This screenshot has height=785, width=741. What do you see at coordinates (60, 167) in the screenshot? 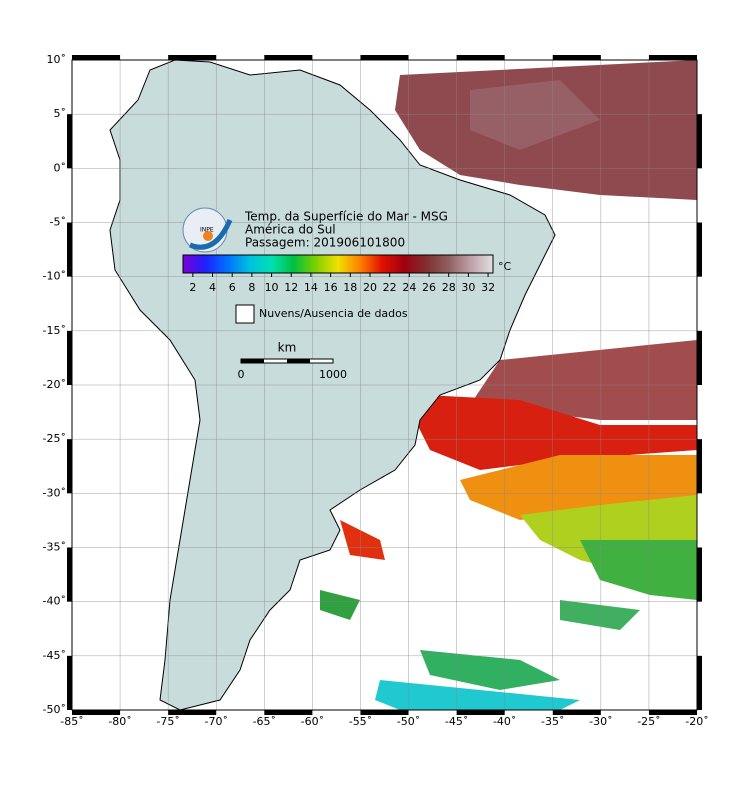
I see `lat-tick-label: 0˚` at bounding box center [60, 167].